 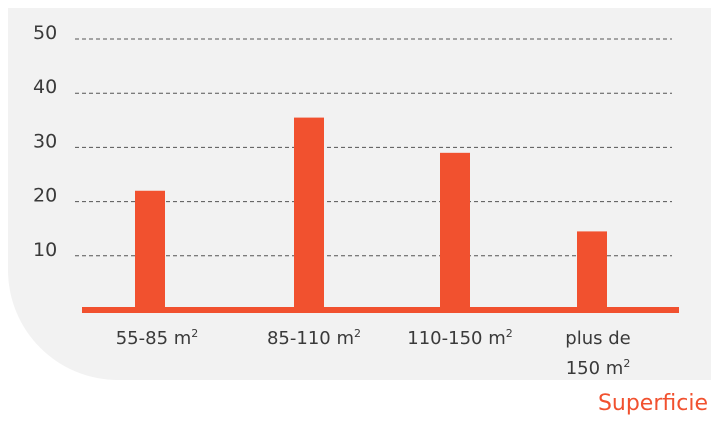 What do you see at coordinates (373, 353) in the screenshot?
I see `x-axis-category-labels: 55-85 m2 85-110 m2 110-150 m2 plus de 150 m2` at bounding box center [373, 353].